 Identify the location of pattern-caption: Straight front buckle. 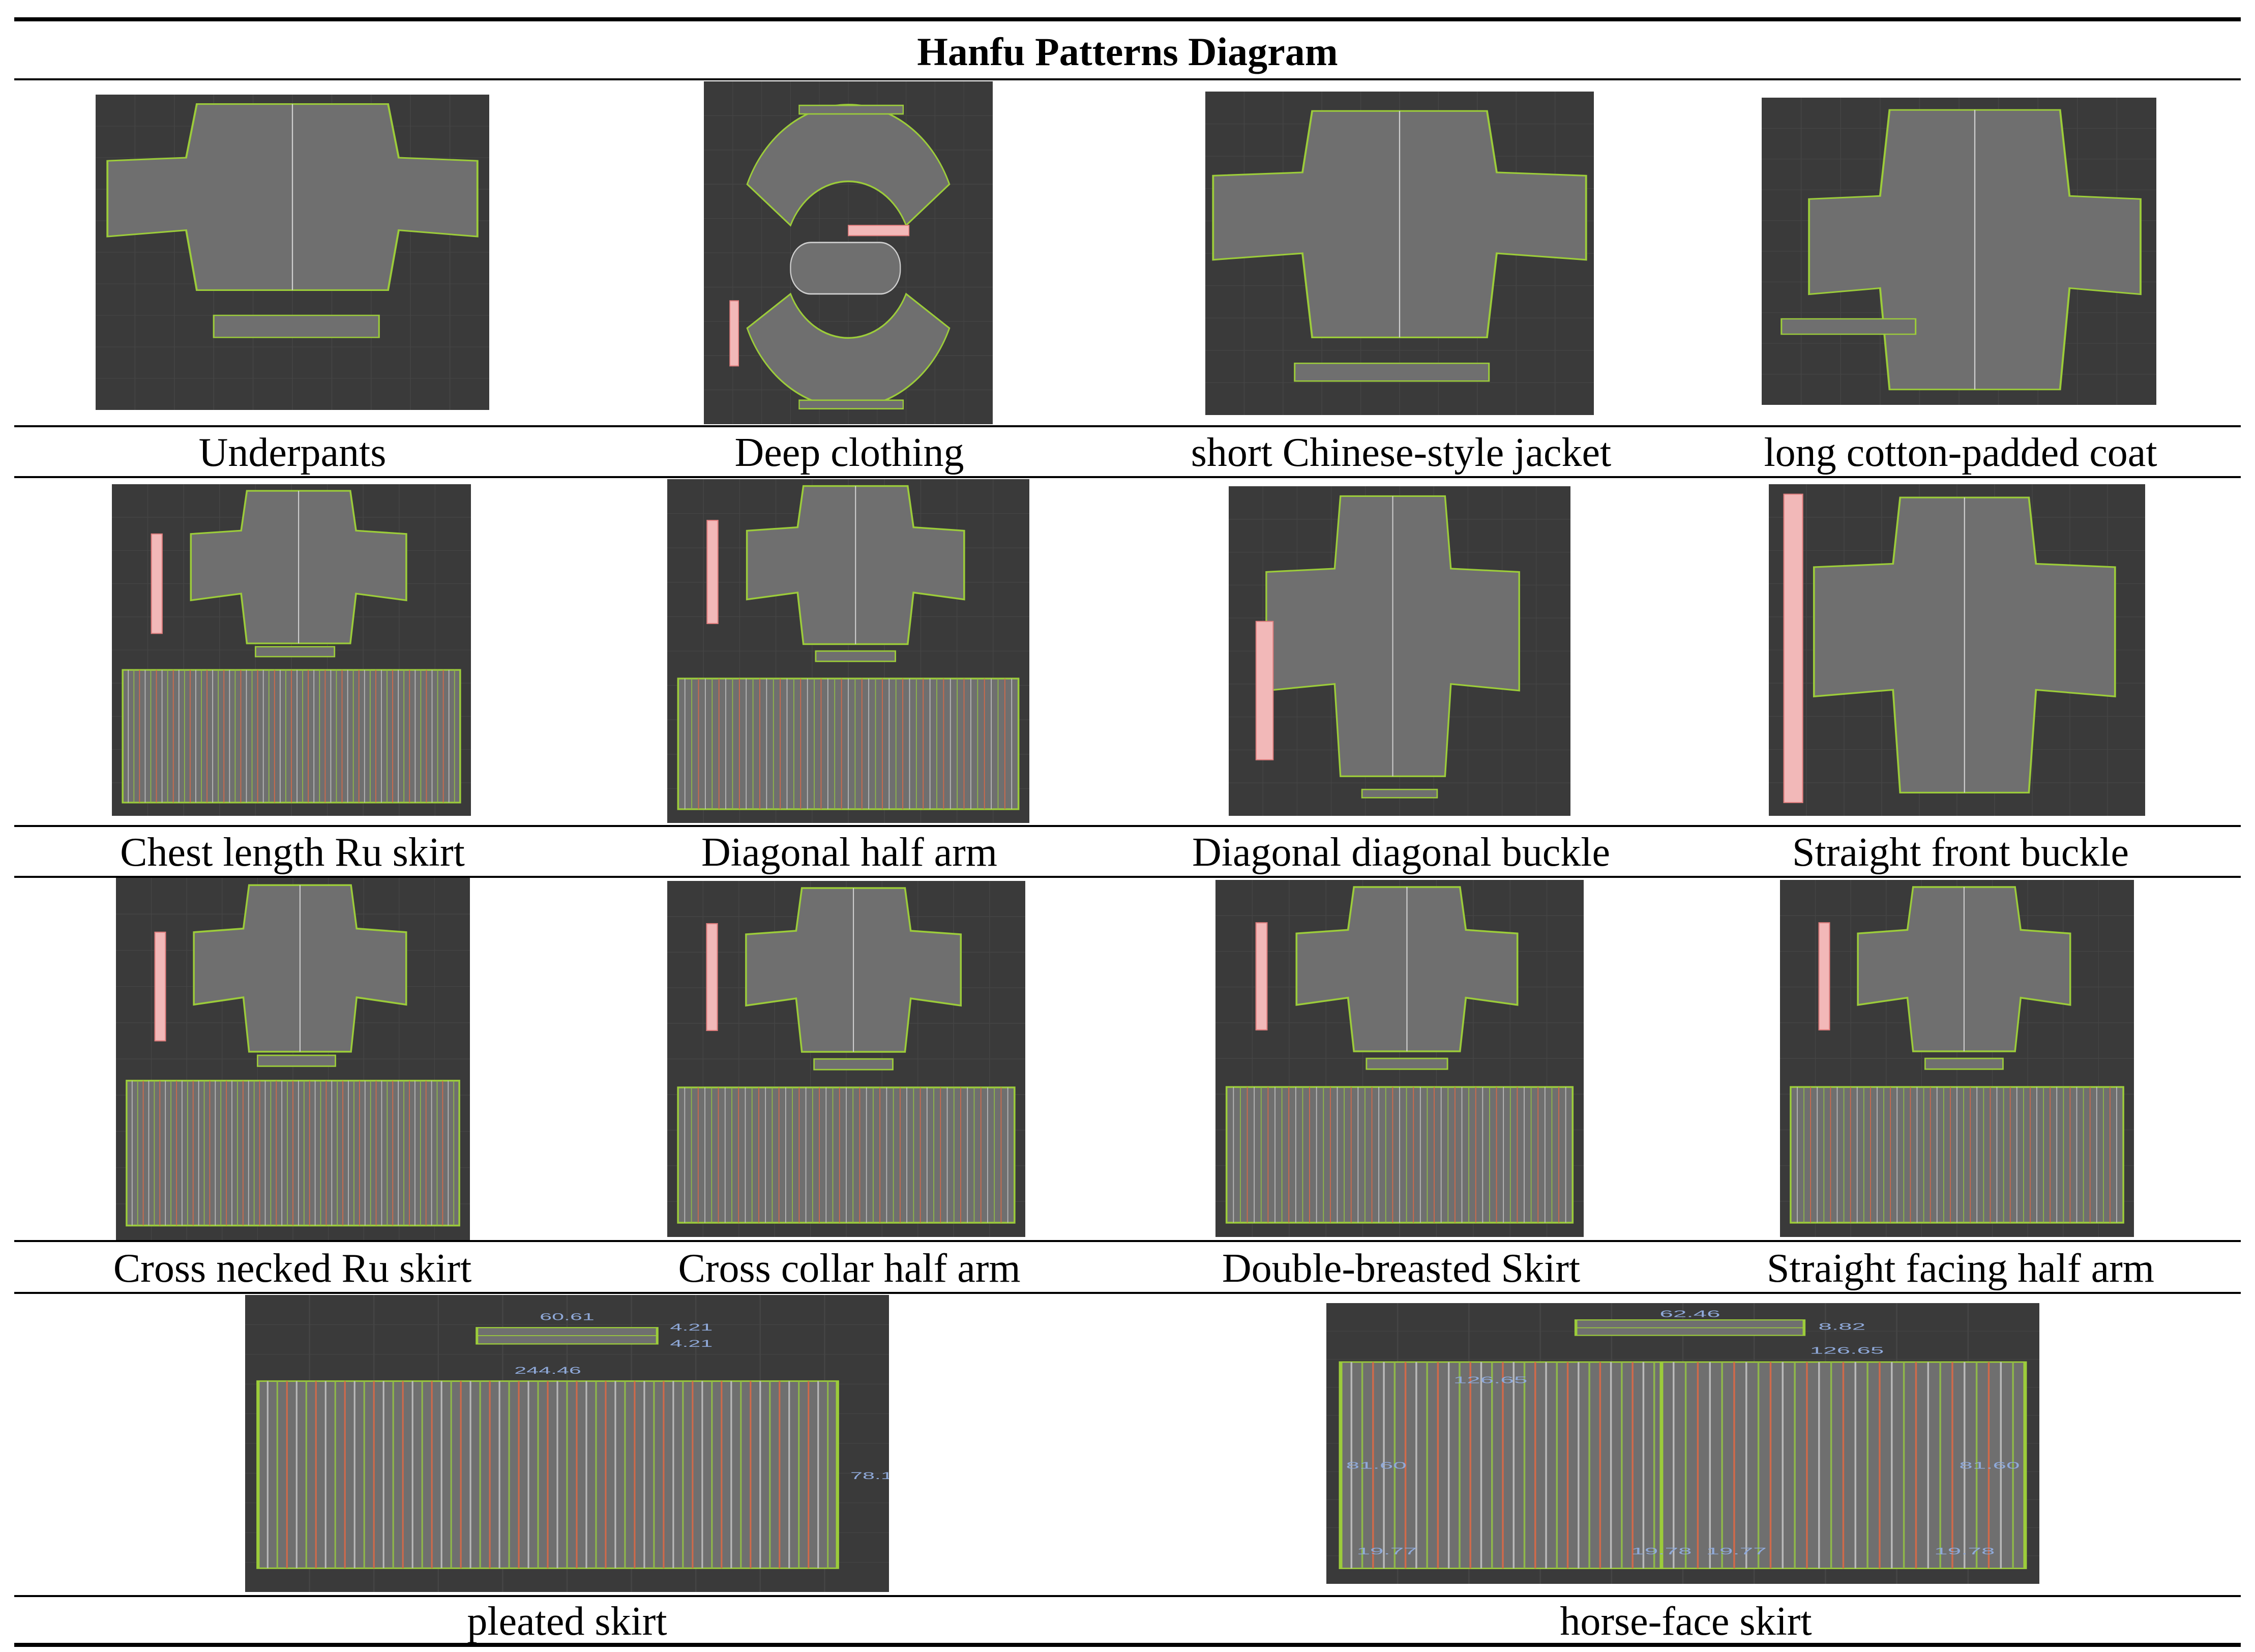
(1960, 852).